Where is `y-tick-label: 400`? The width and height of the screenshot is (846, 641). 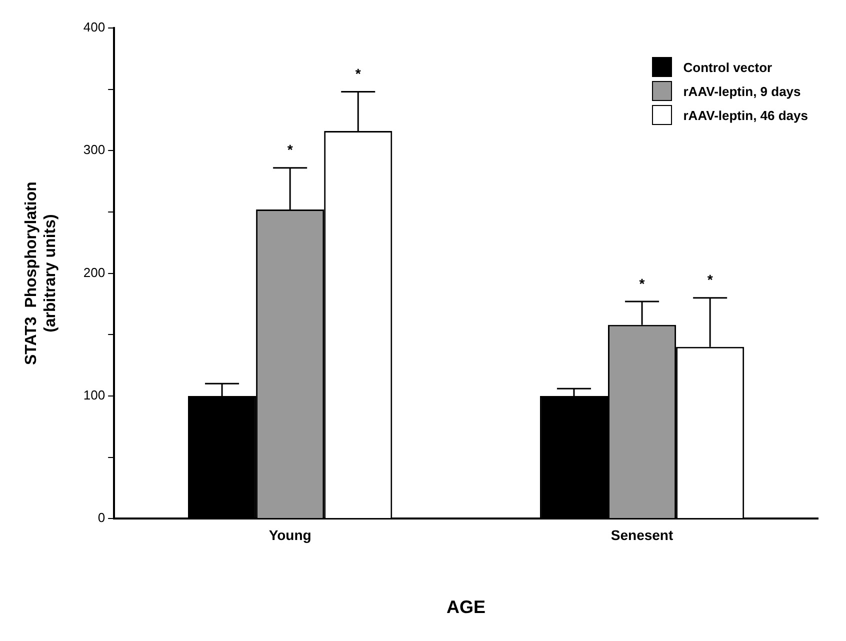 y-tick-label: 400 is located at coordinates (94, 27).